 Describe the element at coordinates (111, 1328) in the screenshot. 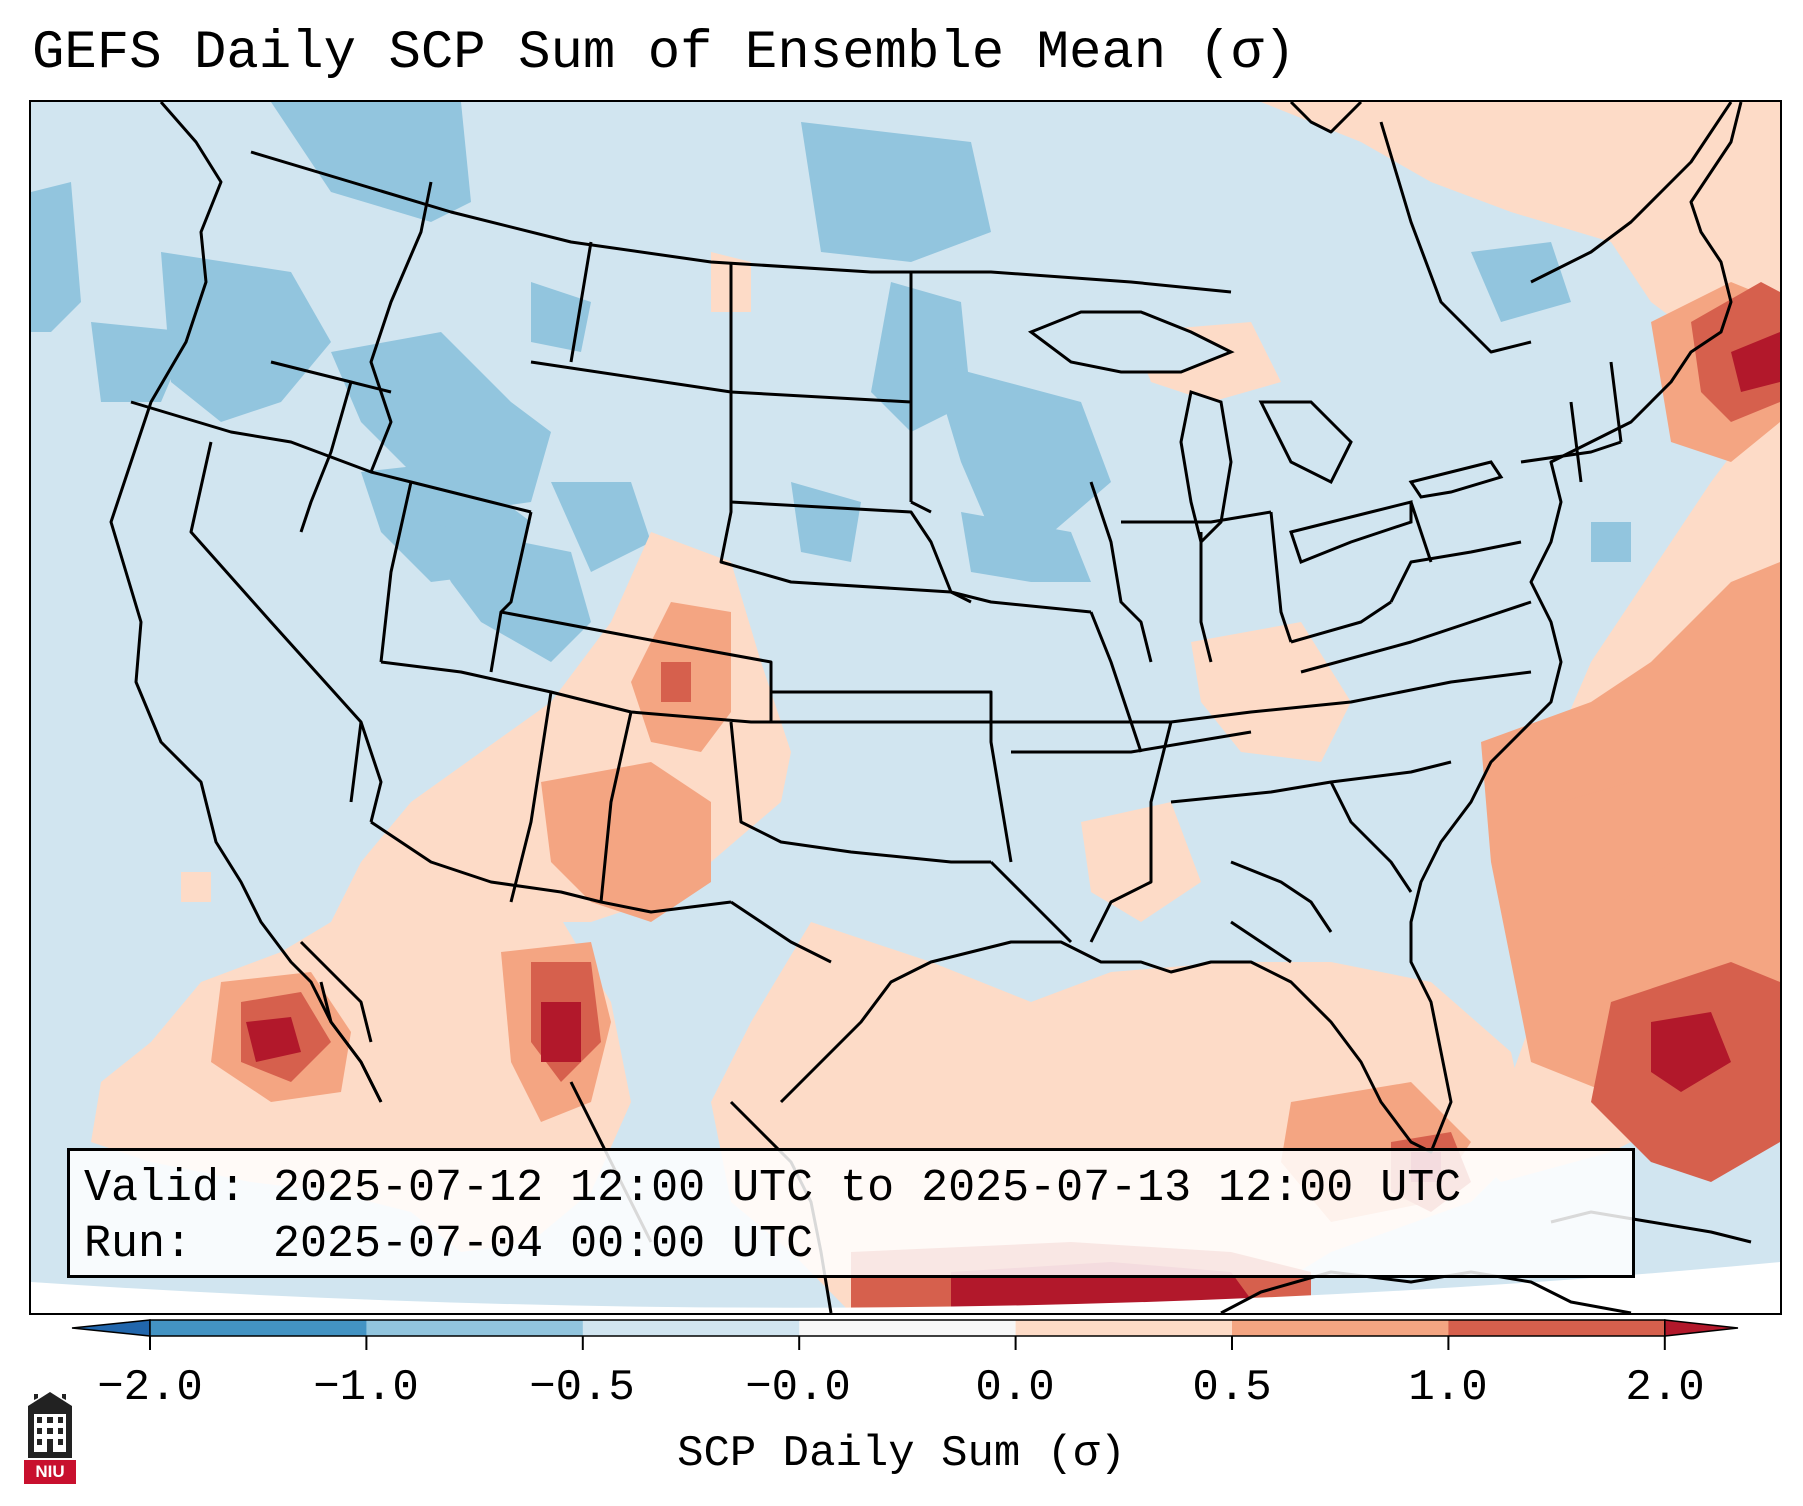

I see `colorbar-extend-low` at that location.